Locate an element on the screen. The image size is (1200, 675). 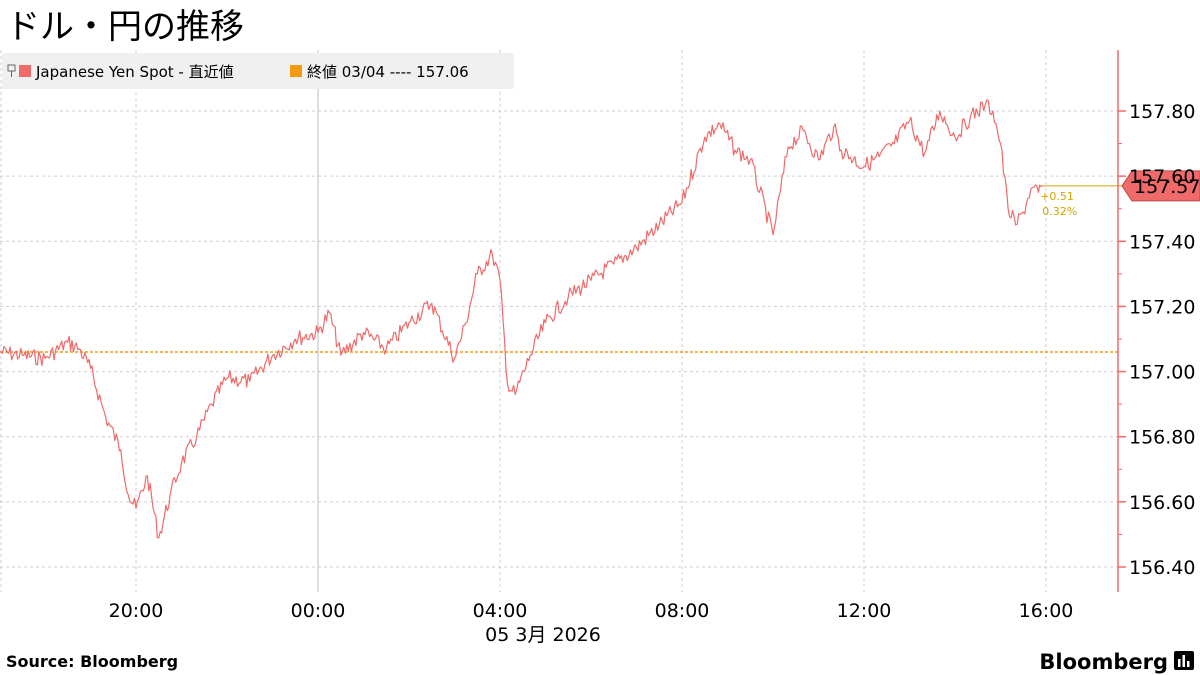
chart-title: ドル・円の推移 is located at coordinates (125, 27).